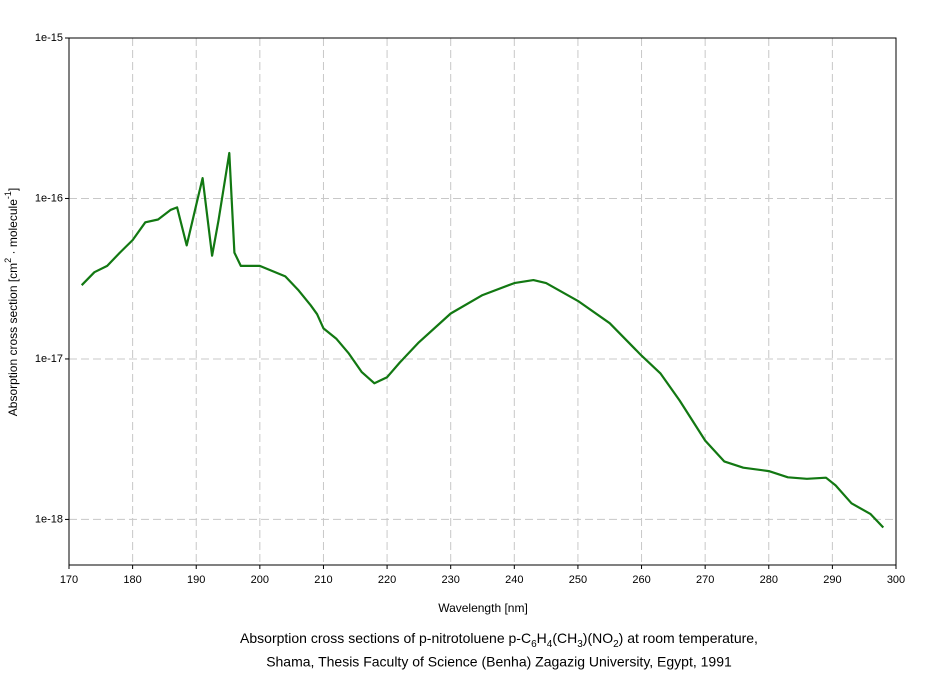  I want to click on x-tick-label: 220, so click(387, 580).